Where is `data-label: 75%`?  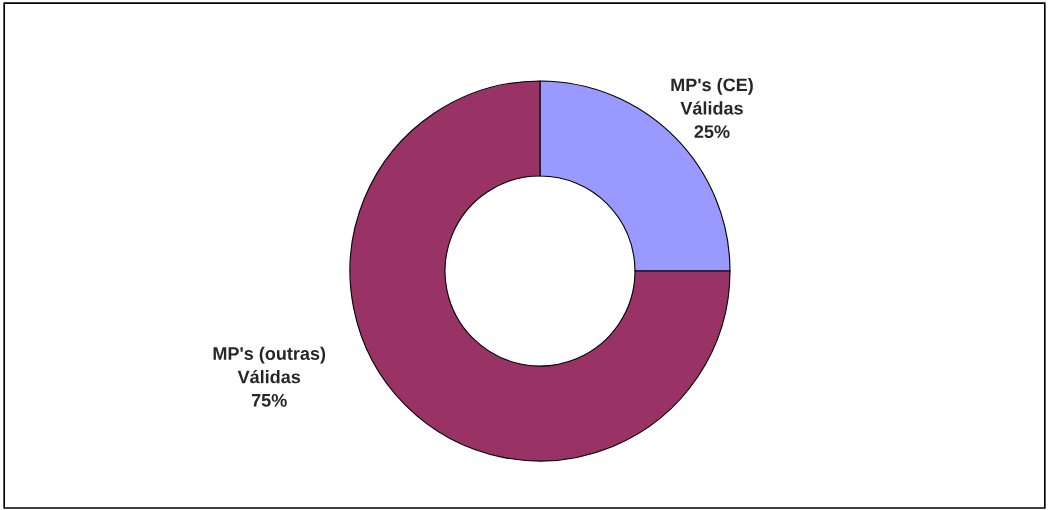 data-label: 75% is located at coordinates (269, 400).